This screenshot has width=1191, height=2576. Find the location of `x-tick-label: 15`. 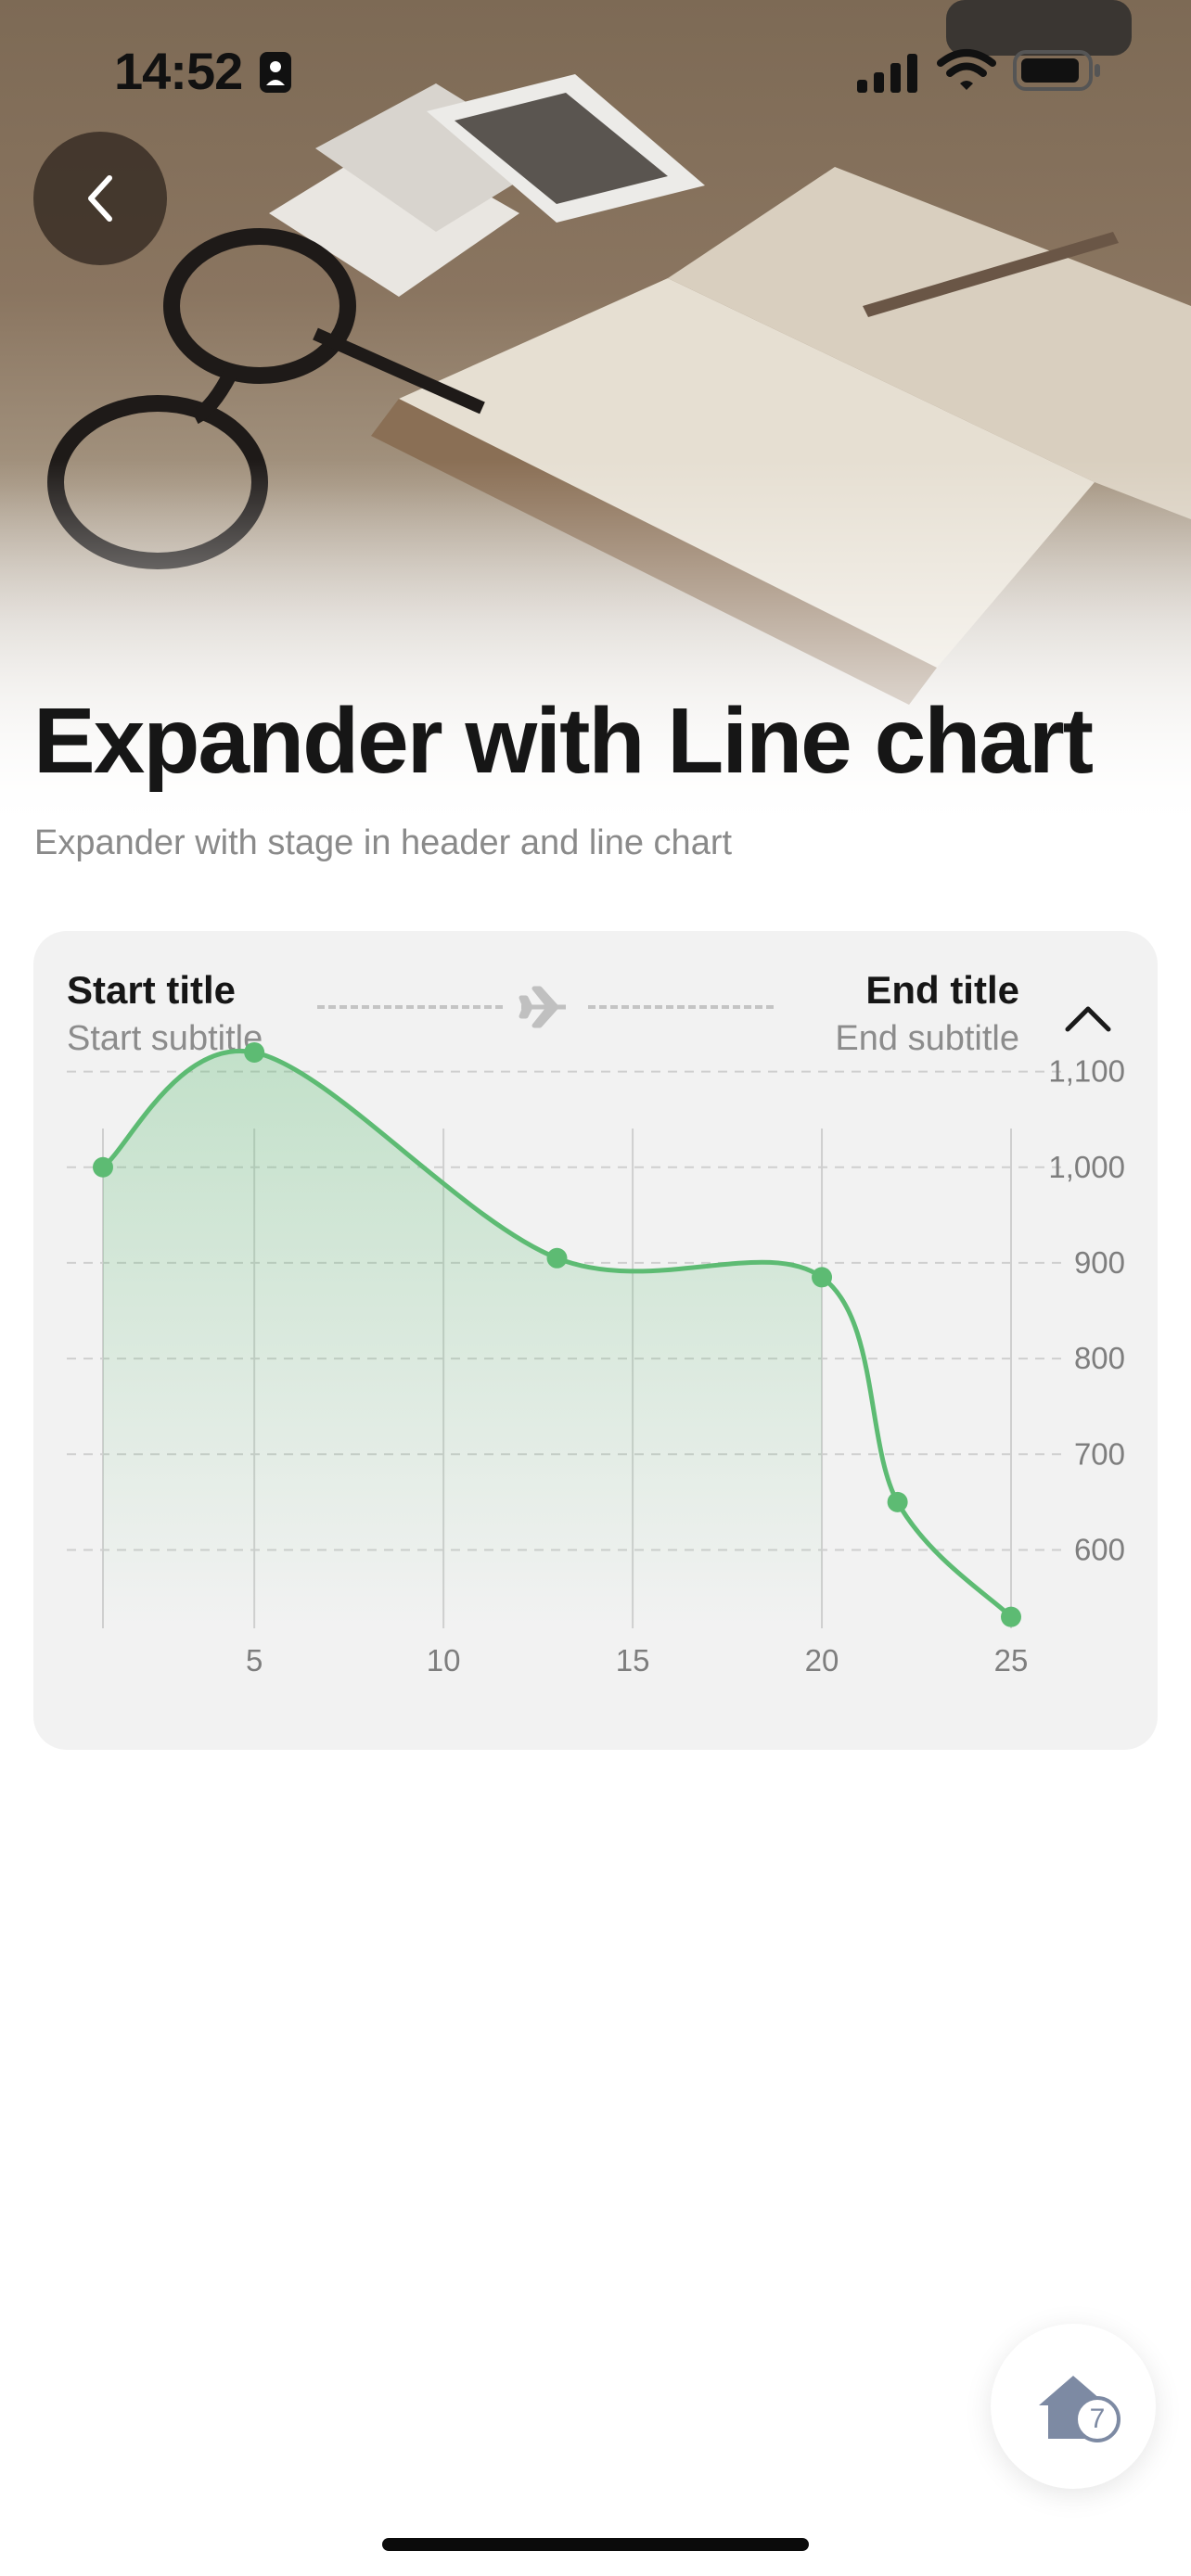

x-tick-label: 15 is located at coordinates (633, 1660).